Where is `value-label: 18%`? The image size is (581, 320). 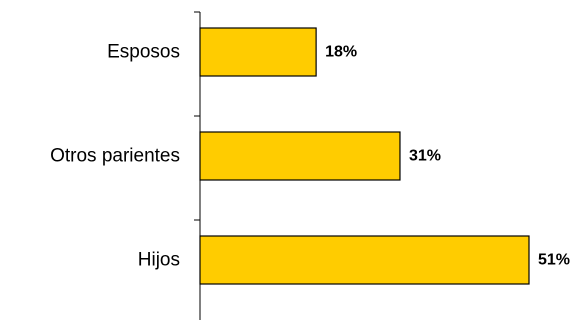 value-label: 18% is located at coordinates (341, 52).